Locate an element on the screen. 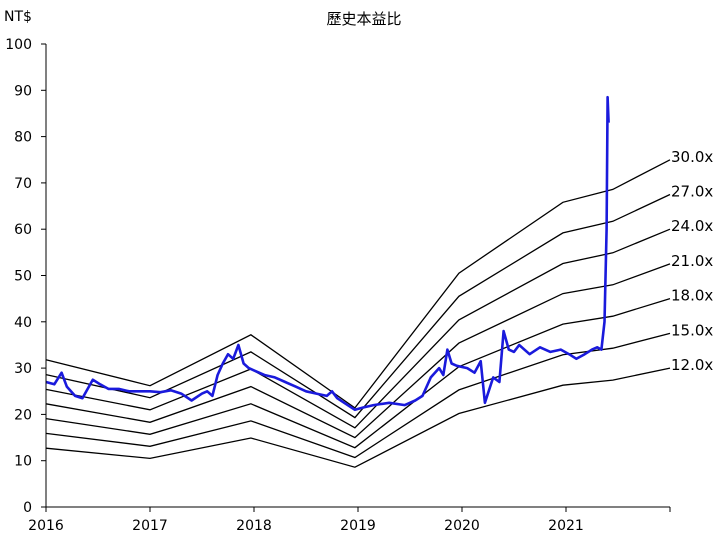 The height and width of the screenshot is (559, 720). pe-band-label: 15.0x is located at coordinates (692, 330).